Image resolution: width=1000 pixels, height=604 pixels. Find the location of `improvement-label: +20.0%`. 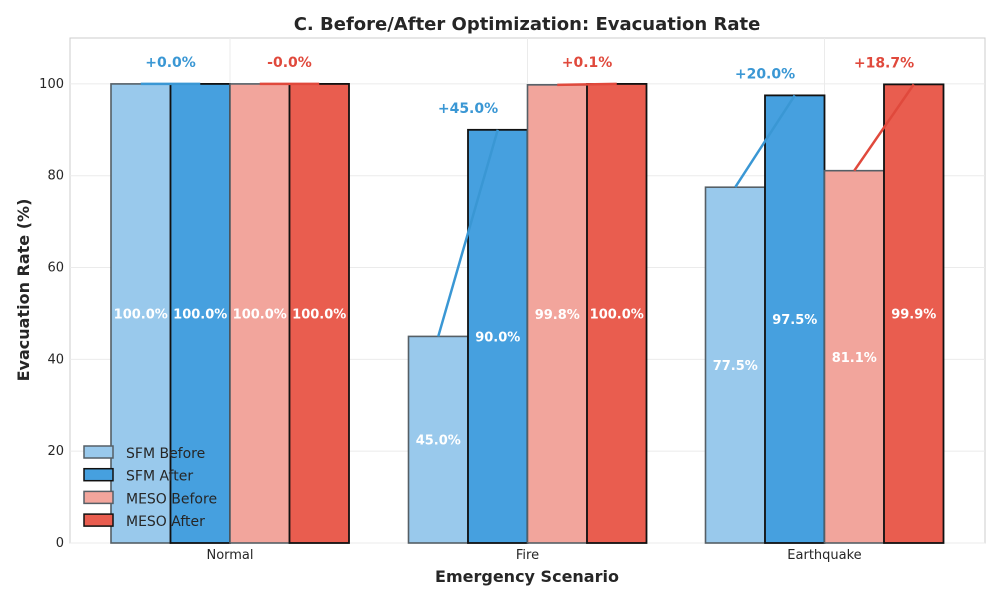

improvement-label: +20.0% is located at coordinates (765, 74).